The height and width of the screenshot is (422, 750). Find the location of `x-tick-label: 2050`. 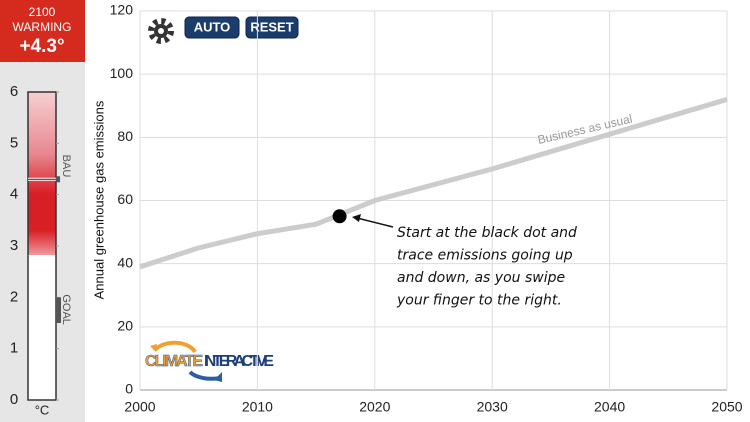

x-tick-label: 2050 is located at coordinates (726, 407).